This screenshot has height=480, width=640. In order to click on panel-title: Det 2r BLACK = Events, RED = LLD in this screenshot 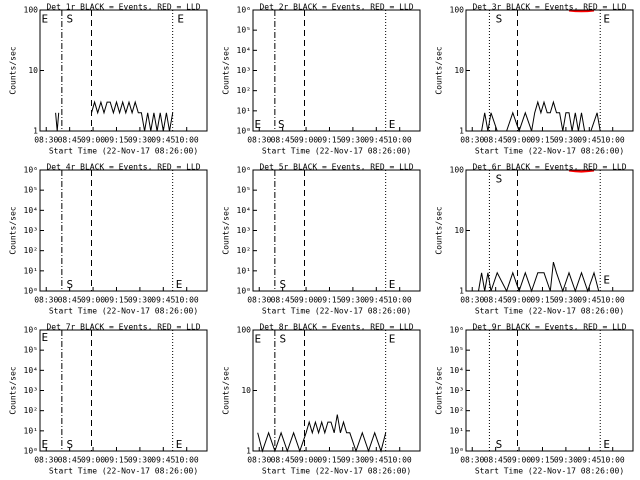, I will do `click(336, 7)`.